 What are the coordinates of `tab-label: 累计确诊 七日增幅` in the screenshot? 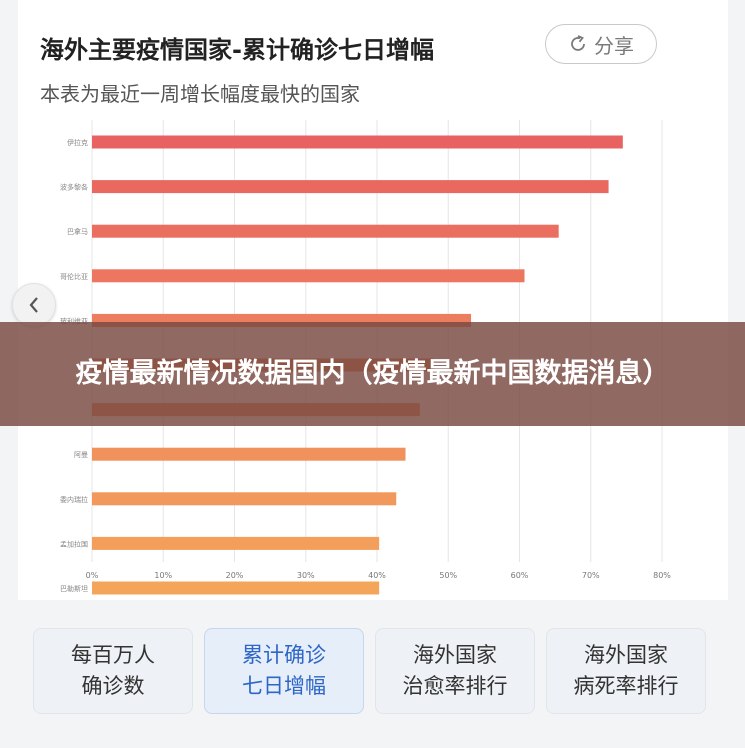 It's located at (284, 670).